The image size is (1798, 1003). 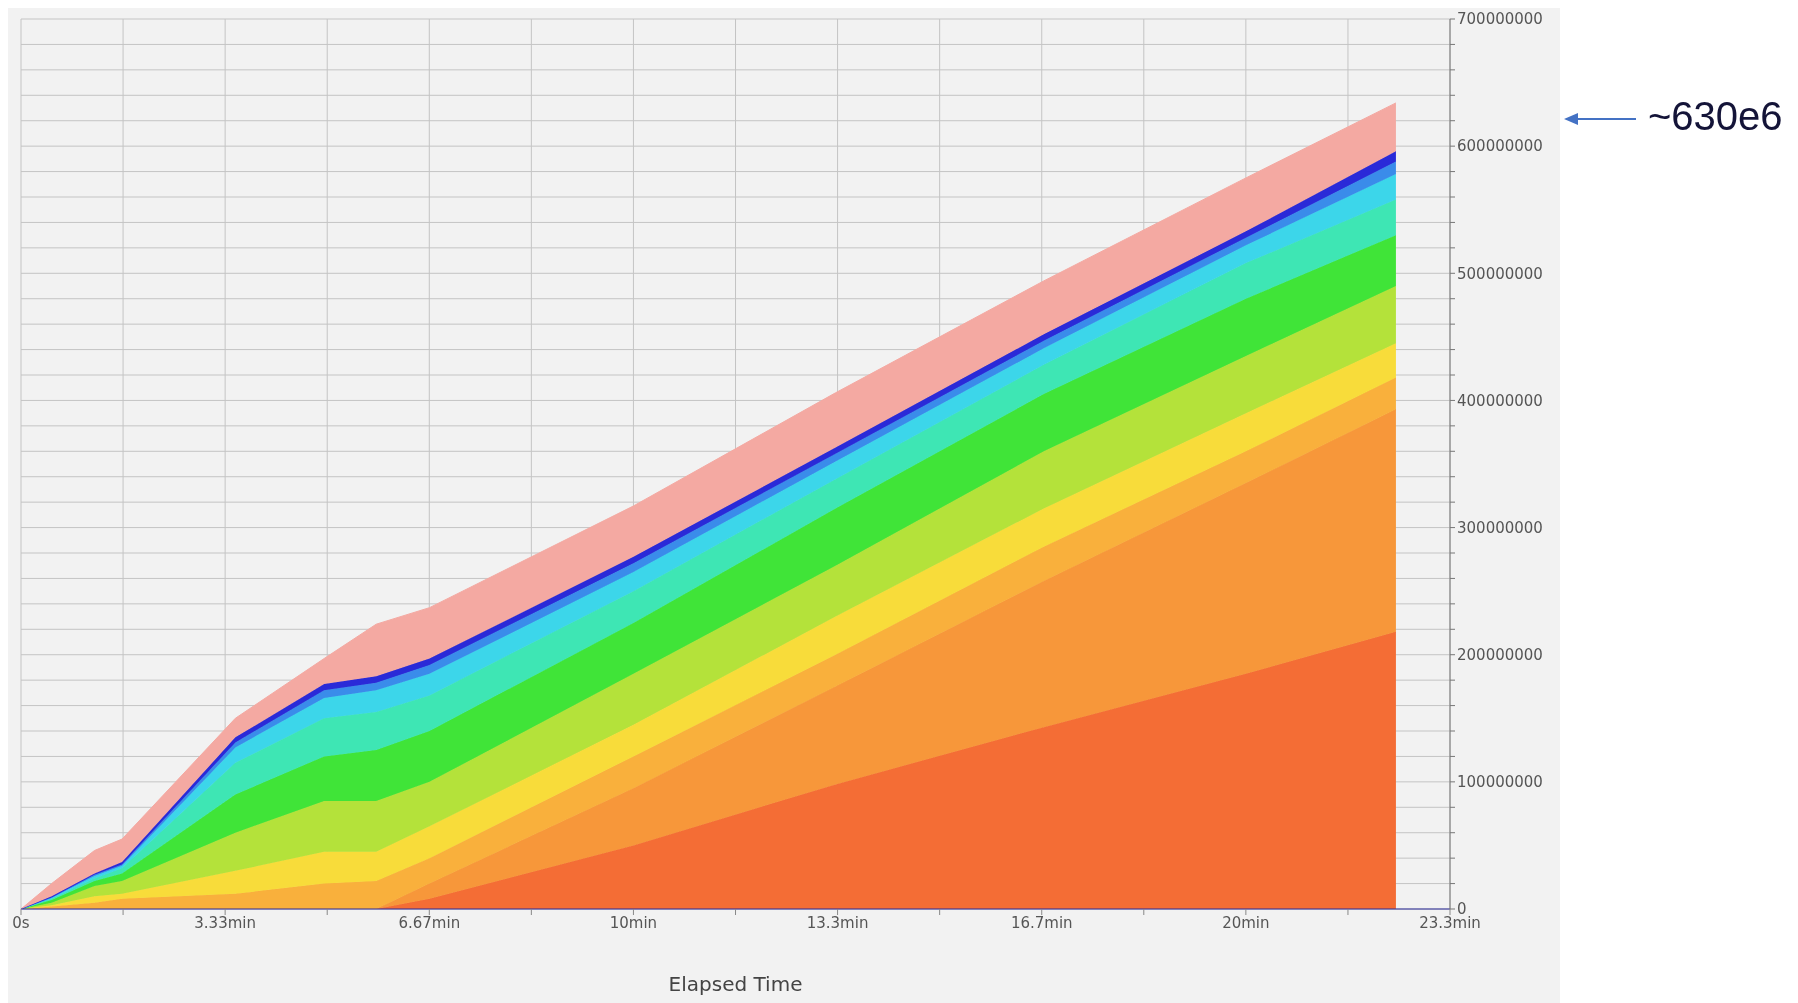 What do you see at coordinates (735, 984) in the screenshot?
I see `x-axis-title: Elapsed Time` at bounding box center [735, 984].